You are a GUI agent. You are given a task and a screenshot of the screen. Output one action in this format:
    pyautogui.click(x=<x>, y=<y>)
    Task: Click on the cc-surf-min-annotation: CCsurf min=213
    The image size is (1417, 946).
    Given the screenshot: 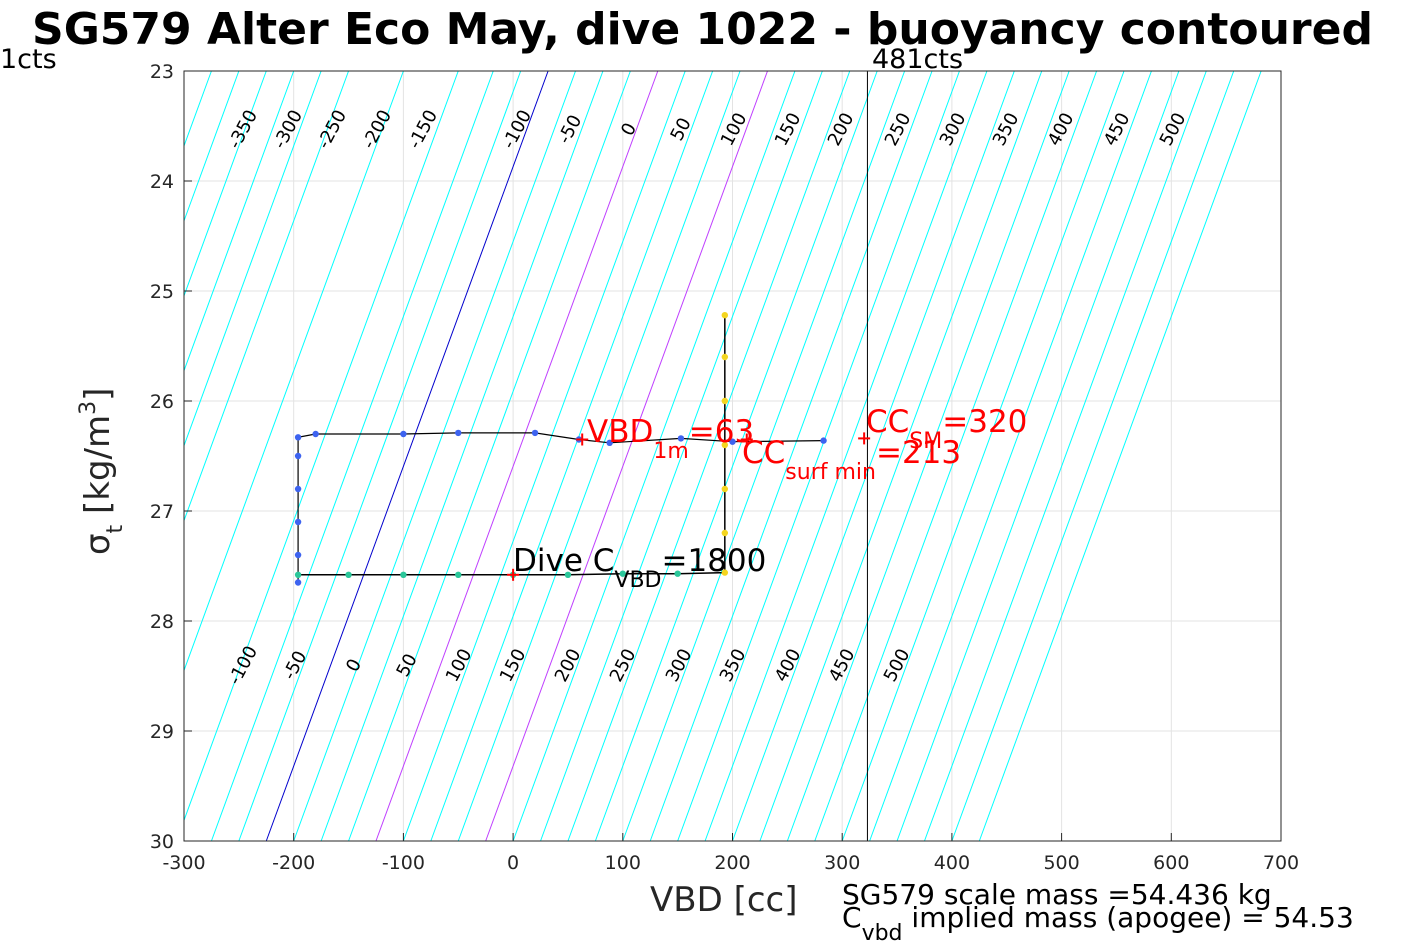 What is the action you would take?
    pyautogui.click(x=852, y=460)
    